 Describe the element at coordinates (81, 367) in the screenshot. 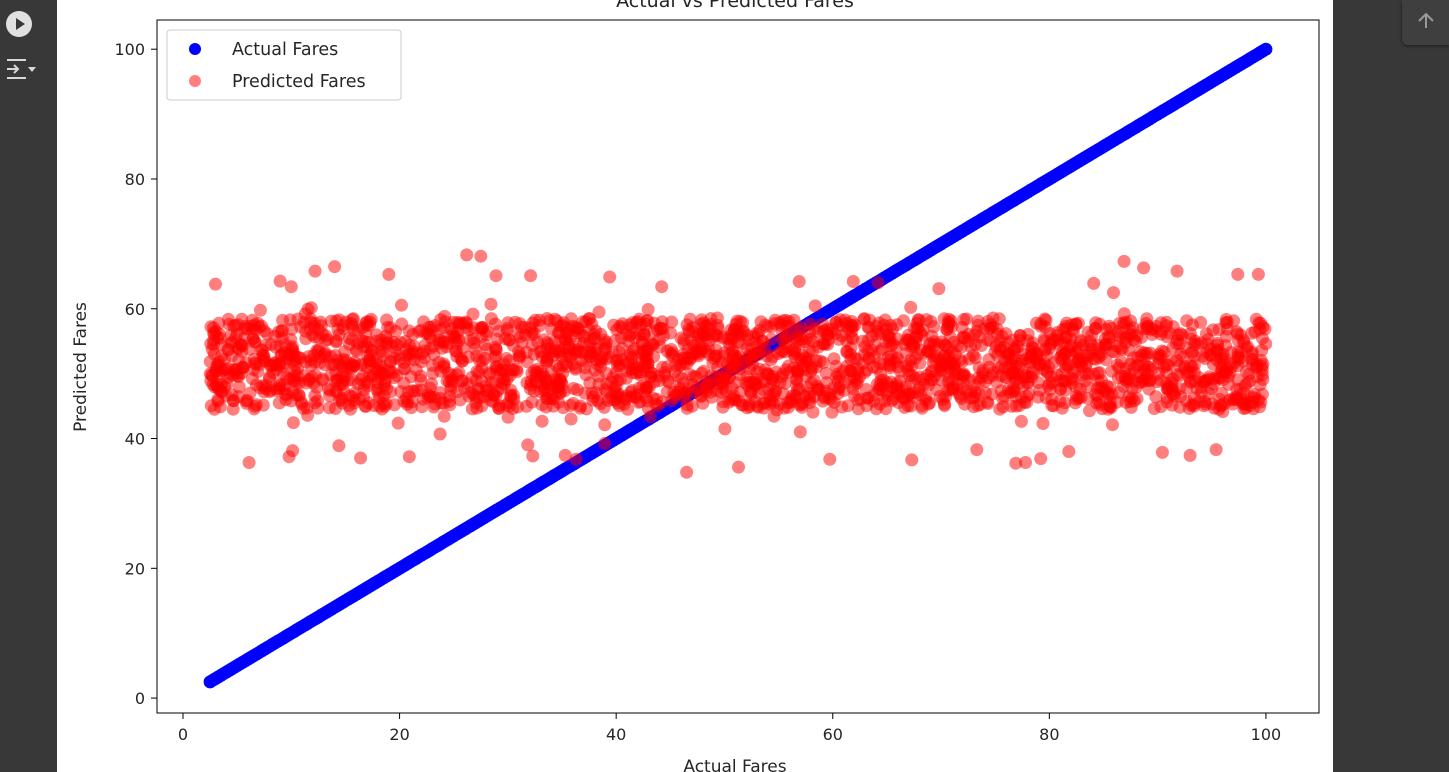

I see `y-axis-label: Predicted Fares` at that location.